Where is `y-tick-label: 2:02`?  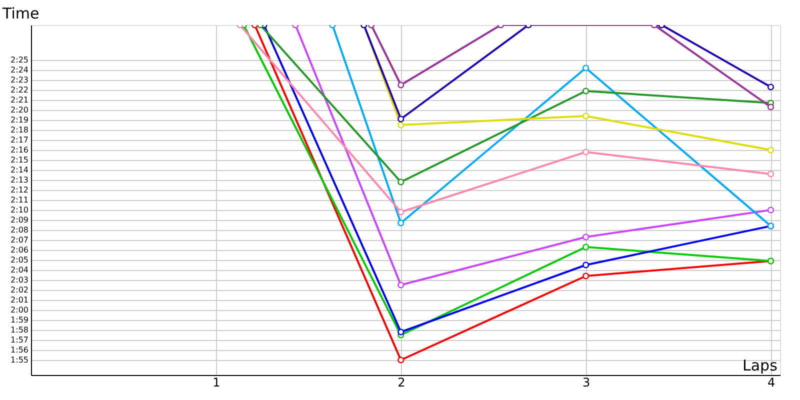
y-tick-label: 2:02 is located at coordinates (19, 290).